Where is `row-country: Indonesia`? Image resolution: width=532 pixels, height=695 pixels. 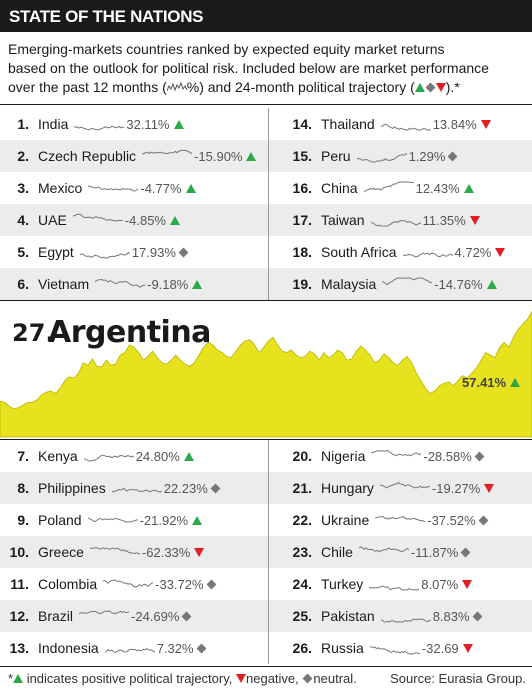 row-country: Indonesia is located at coordinates (68, 648).